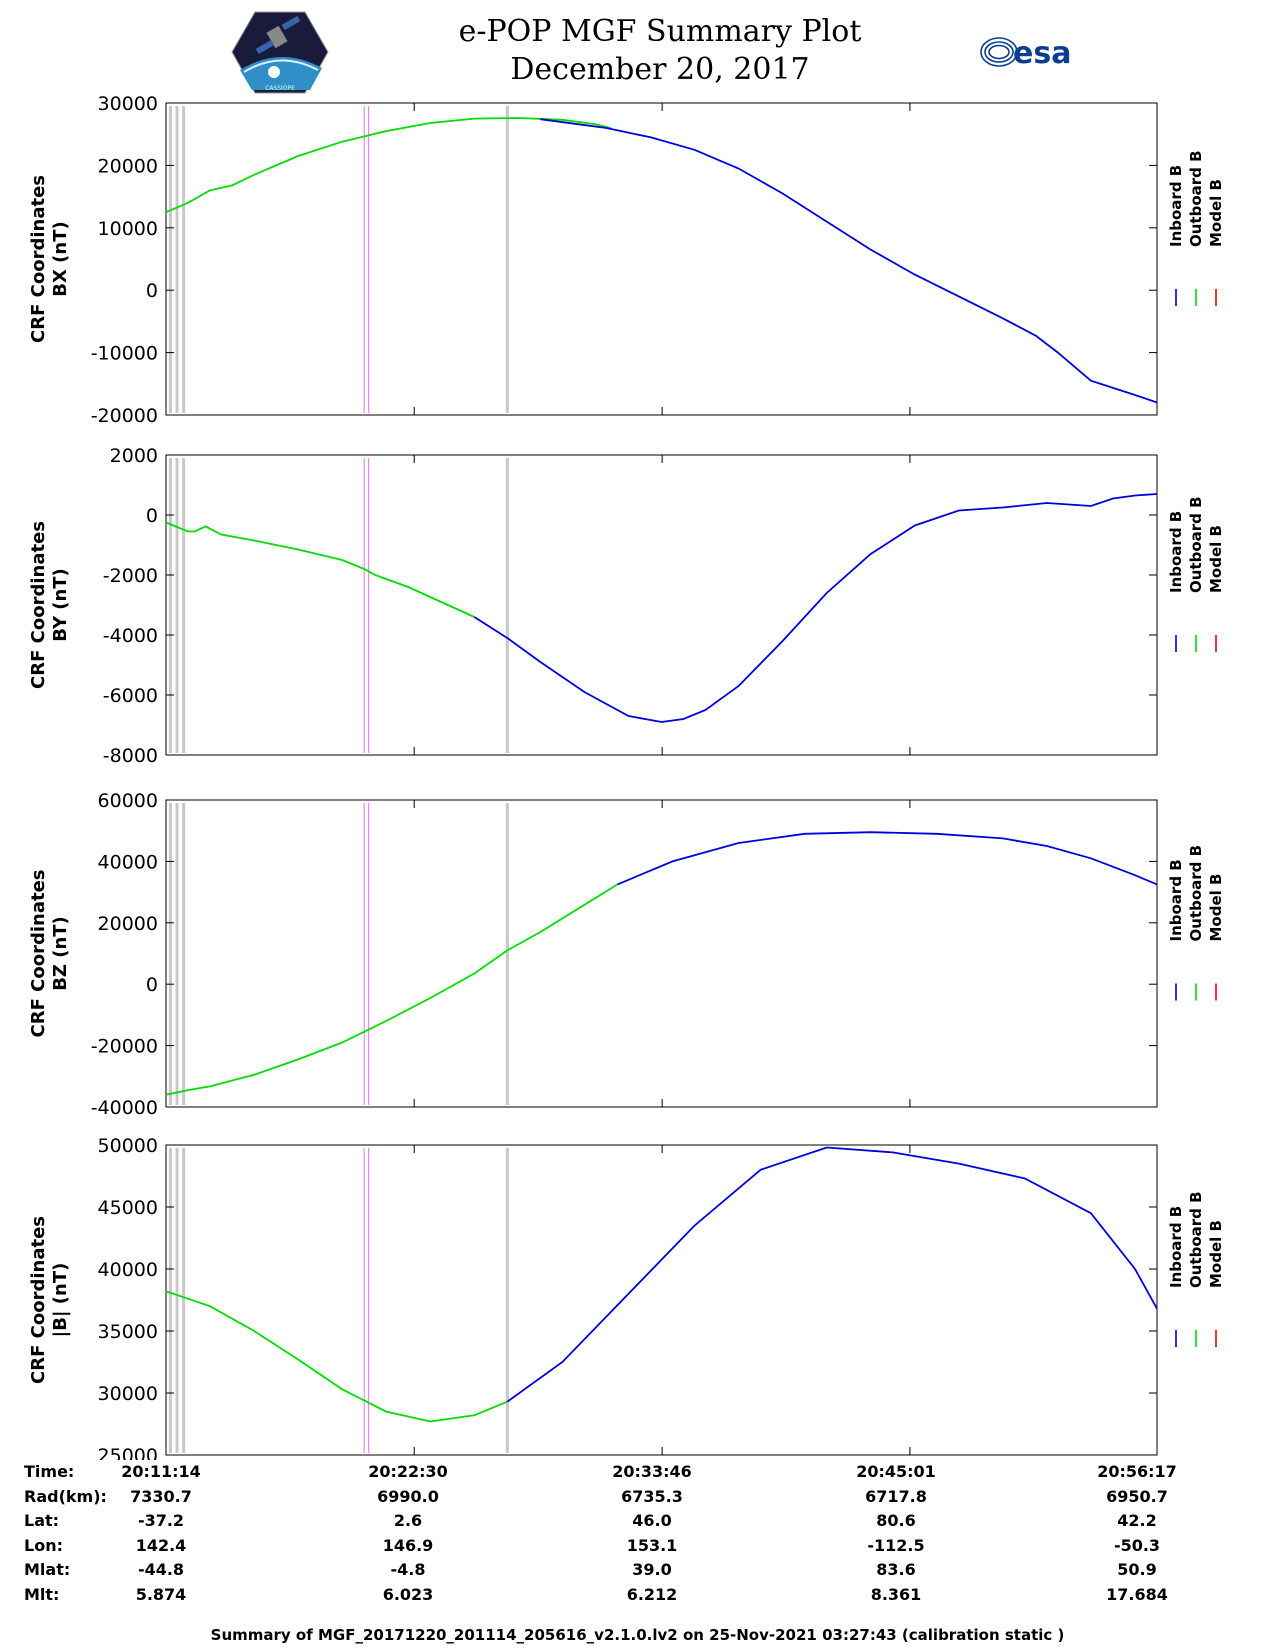 This screenshot has height=1650, width=1275. Describe the element at coordinates (896, 1496) in the screenshot. I see `ephemeris-value: 6717.8` at that location.